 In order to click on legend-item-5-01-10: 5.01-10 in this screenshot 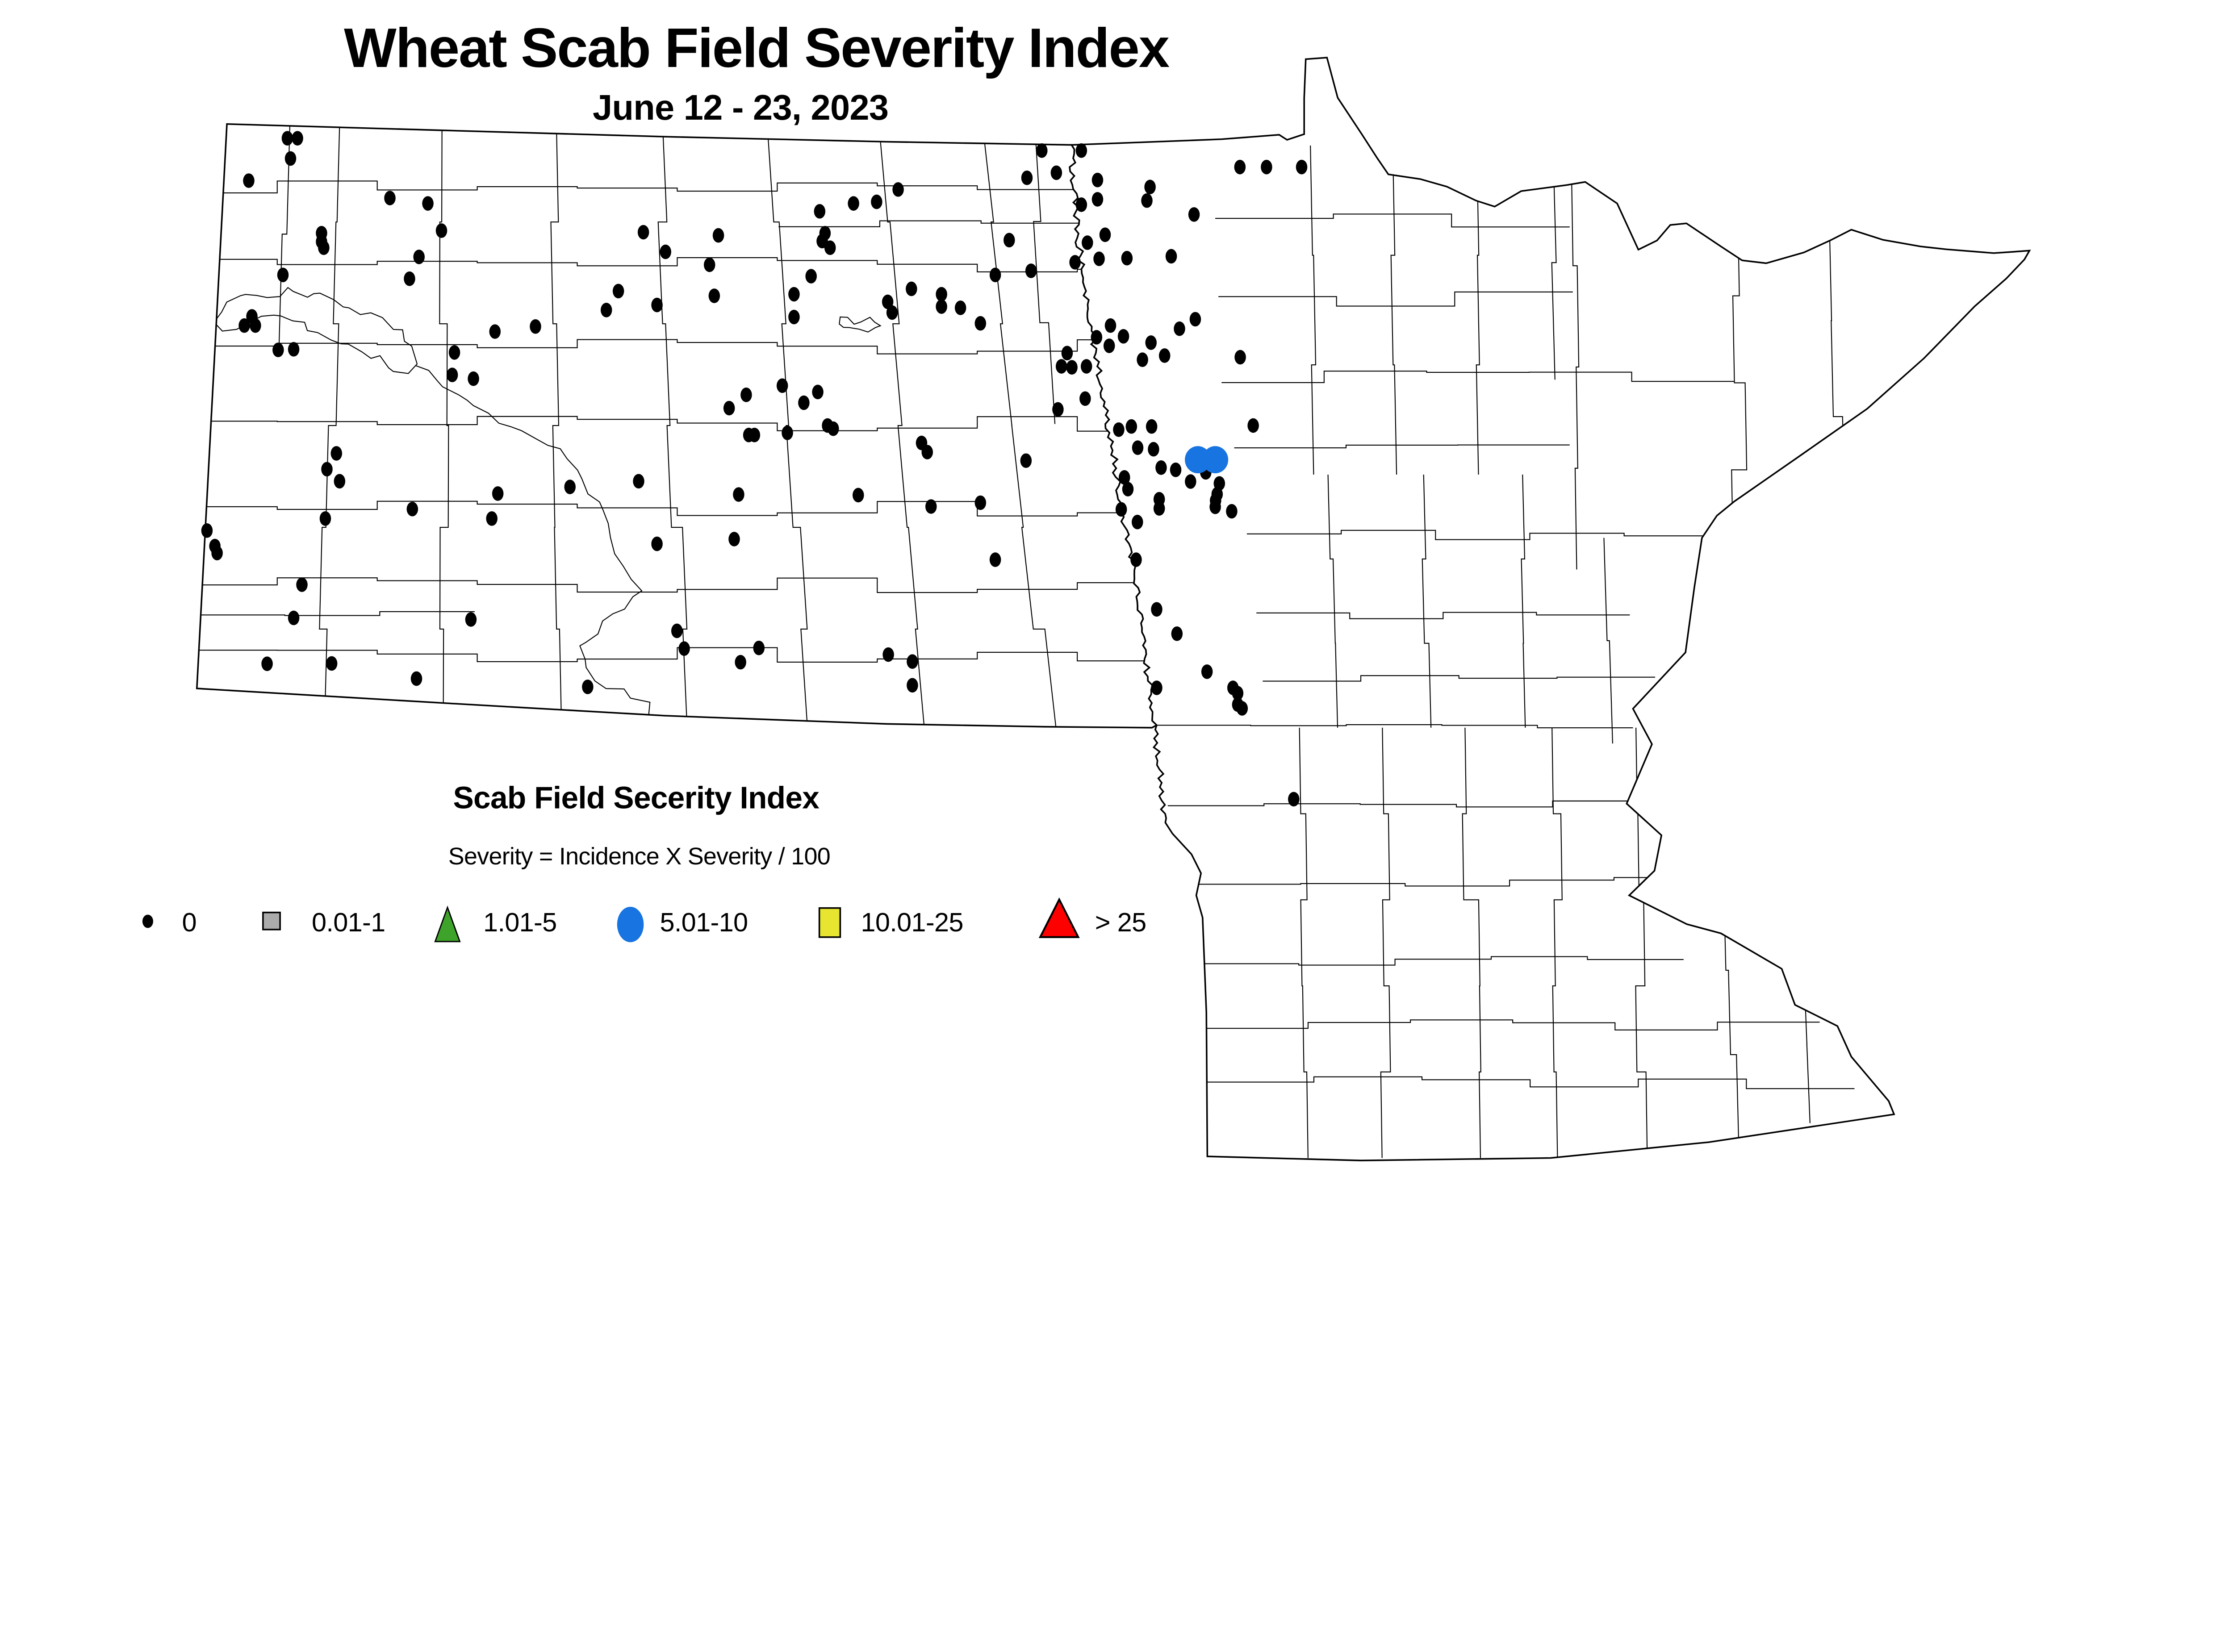, I will do `click(682, 924)`.